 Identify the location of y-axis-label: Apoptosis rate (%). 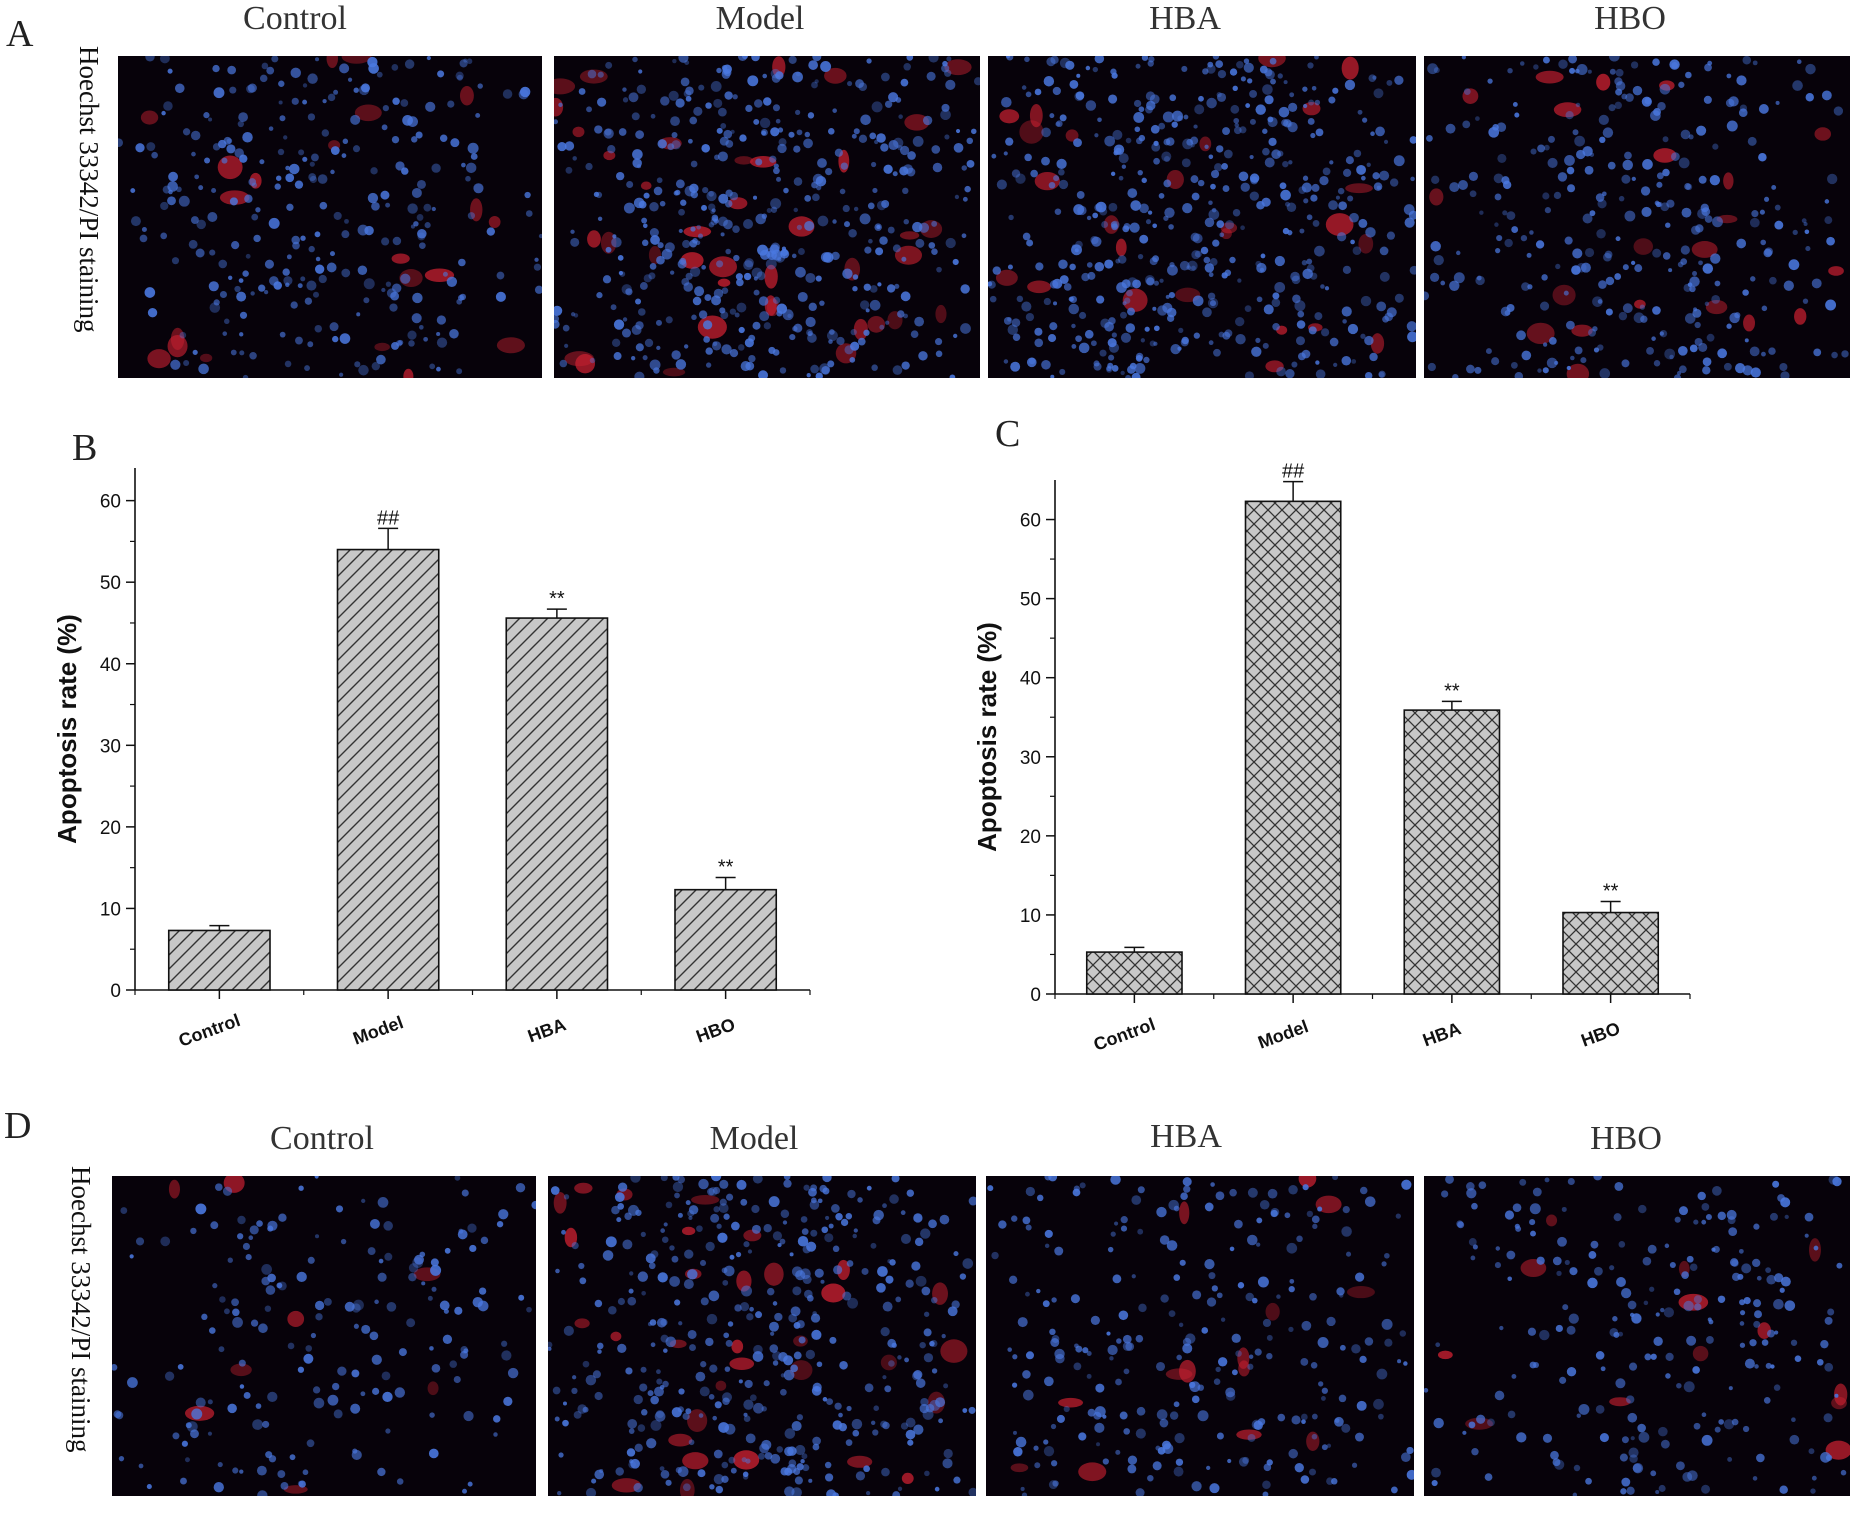
(67, 729).